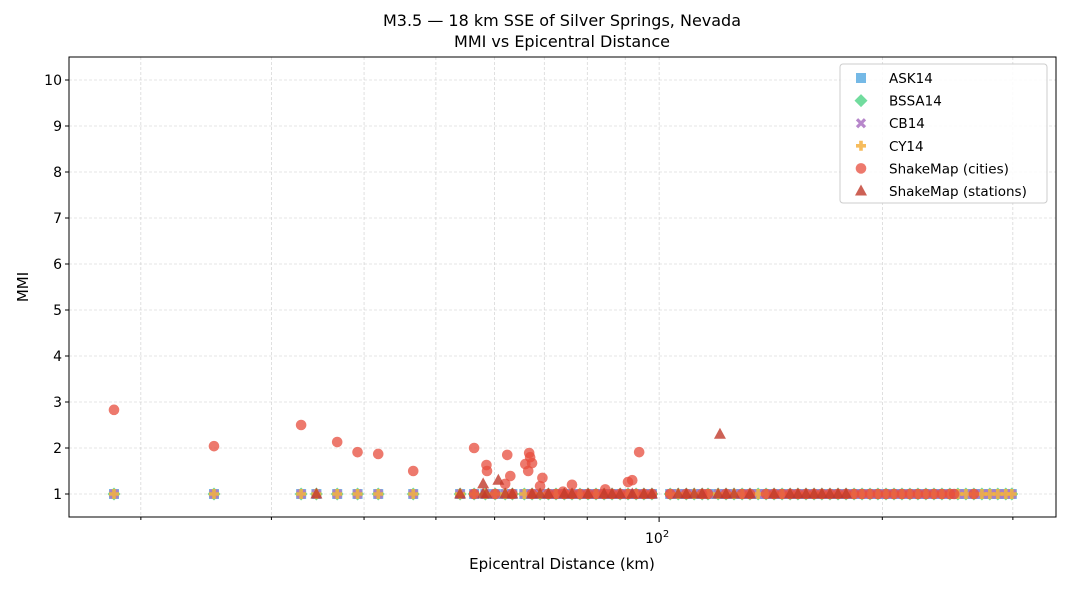 The width and height of the screenshot is (1067, 589). What do you see at coordinates (861, 78) in the screenshot?
I see `legend-marker-ask14` at bounding box center [861, 78].